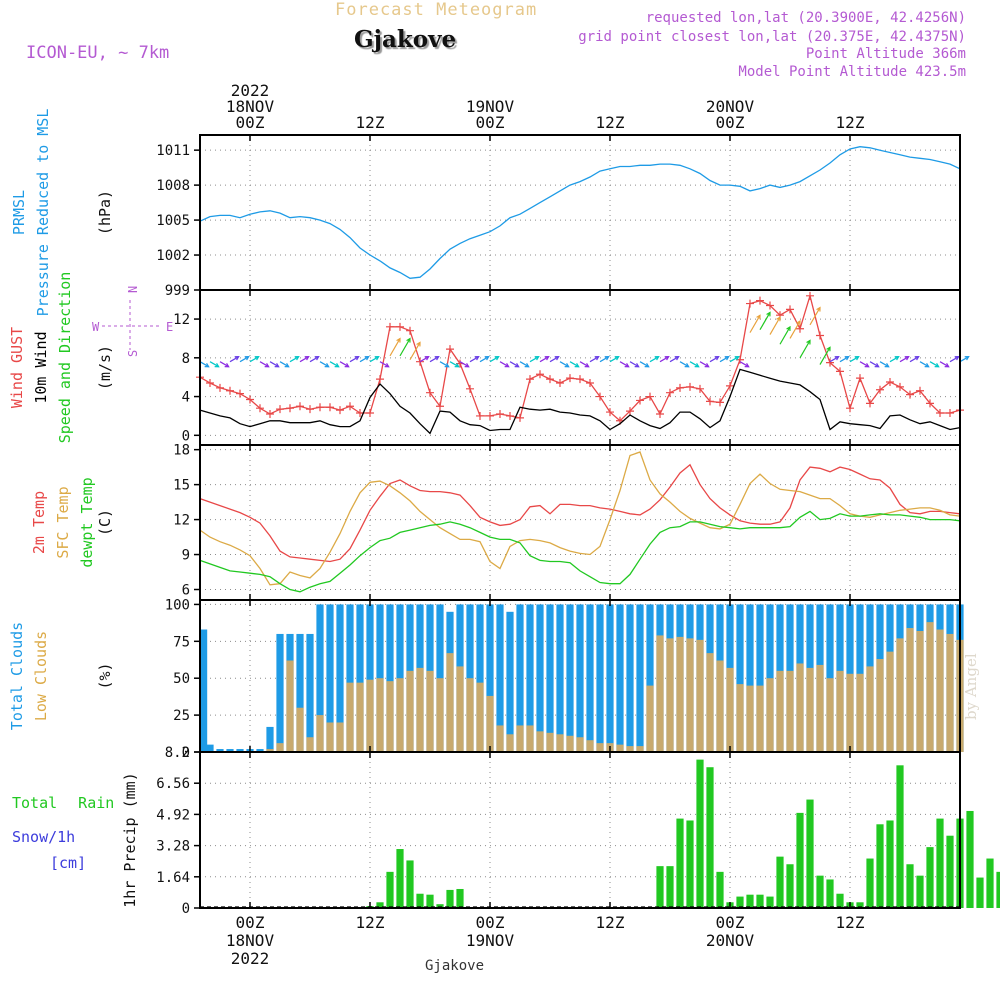 The width and height of the screenshot is (1000, 1000). Describe the element at coordinates (580, 401) in the screenshot. I see `series-line-10m-wind` at that location.